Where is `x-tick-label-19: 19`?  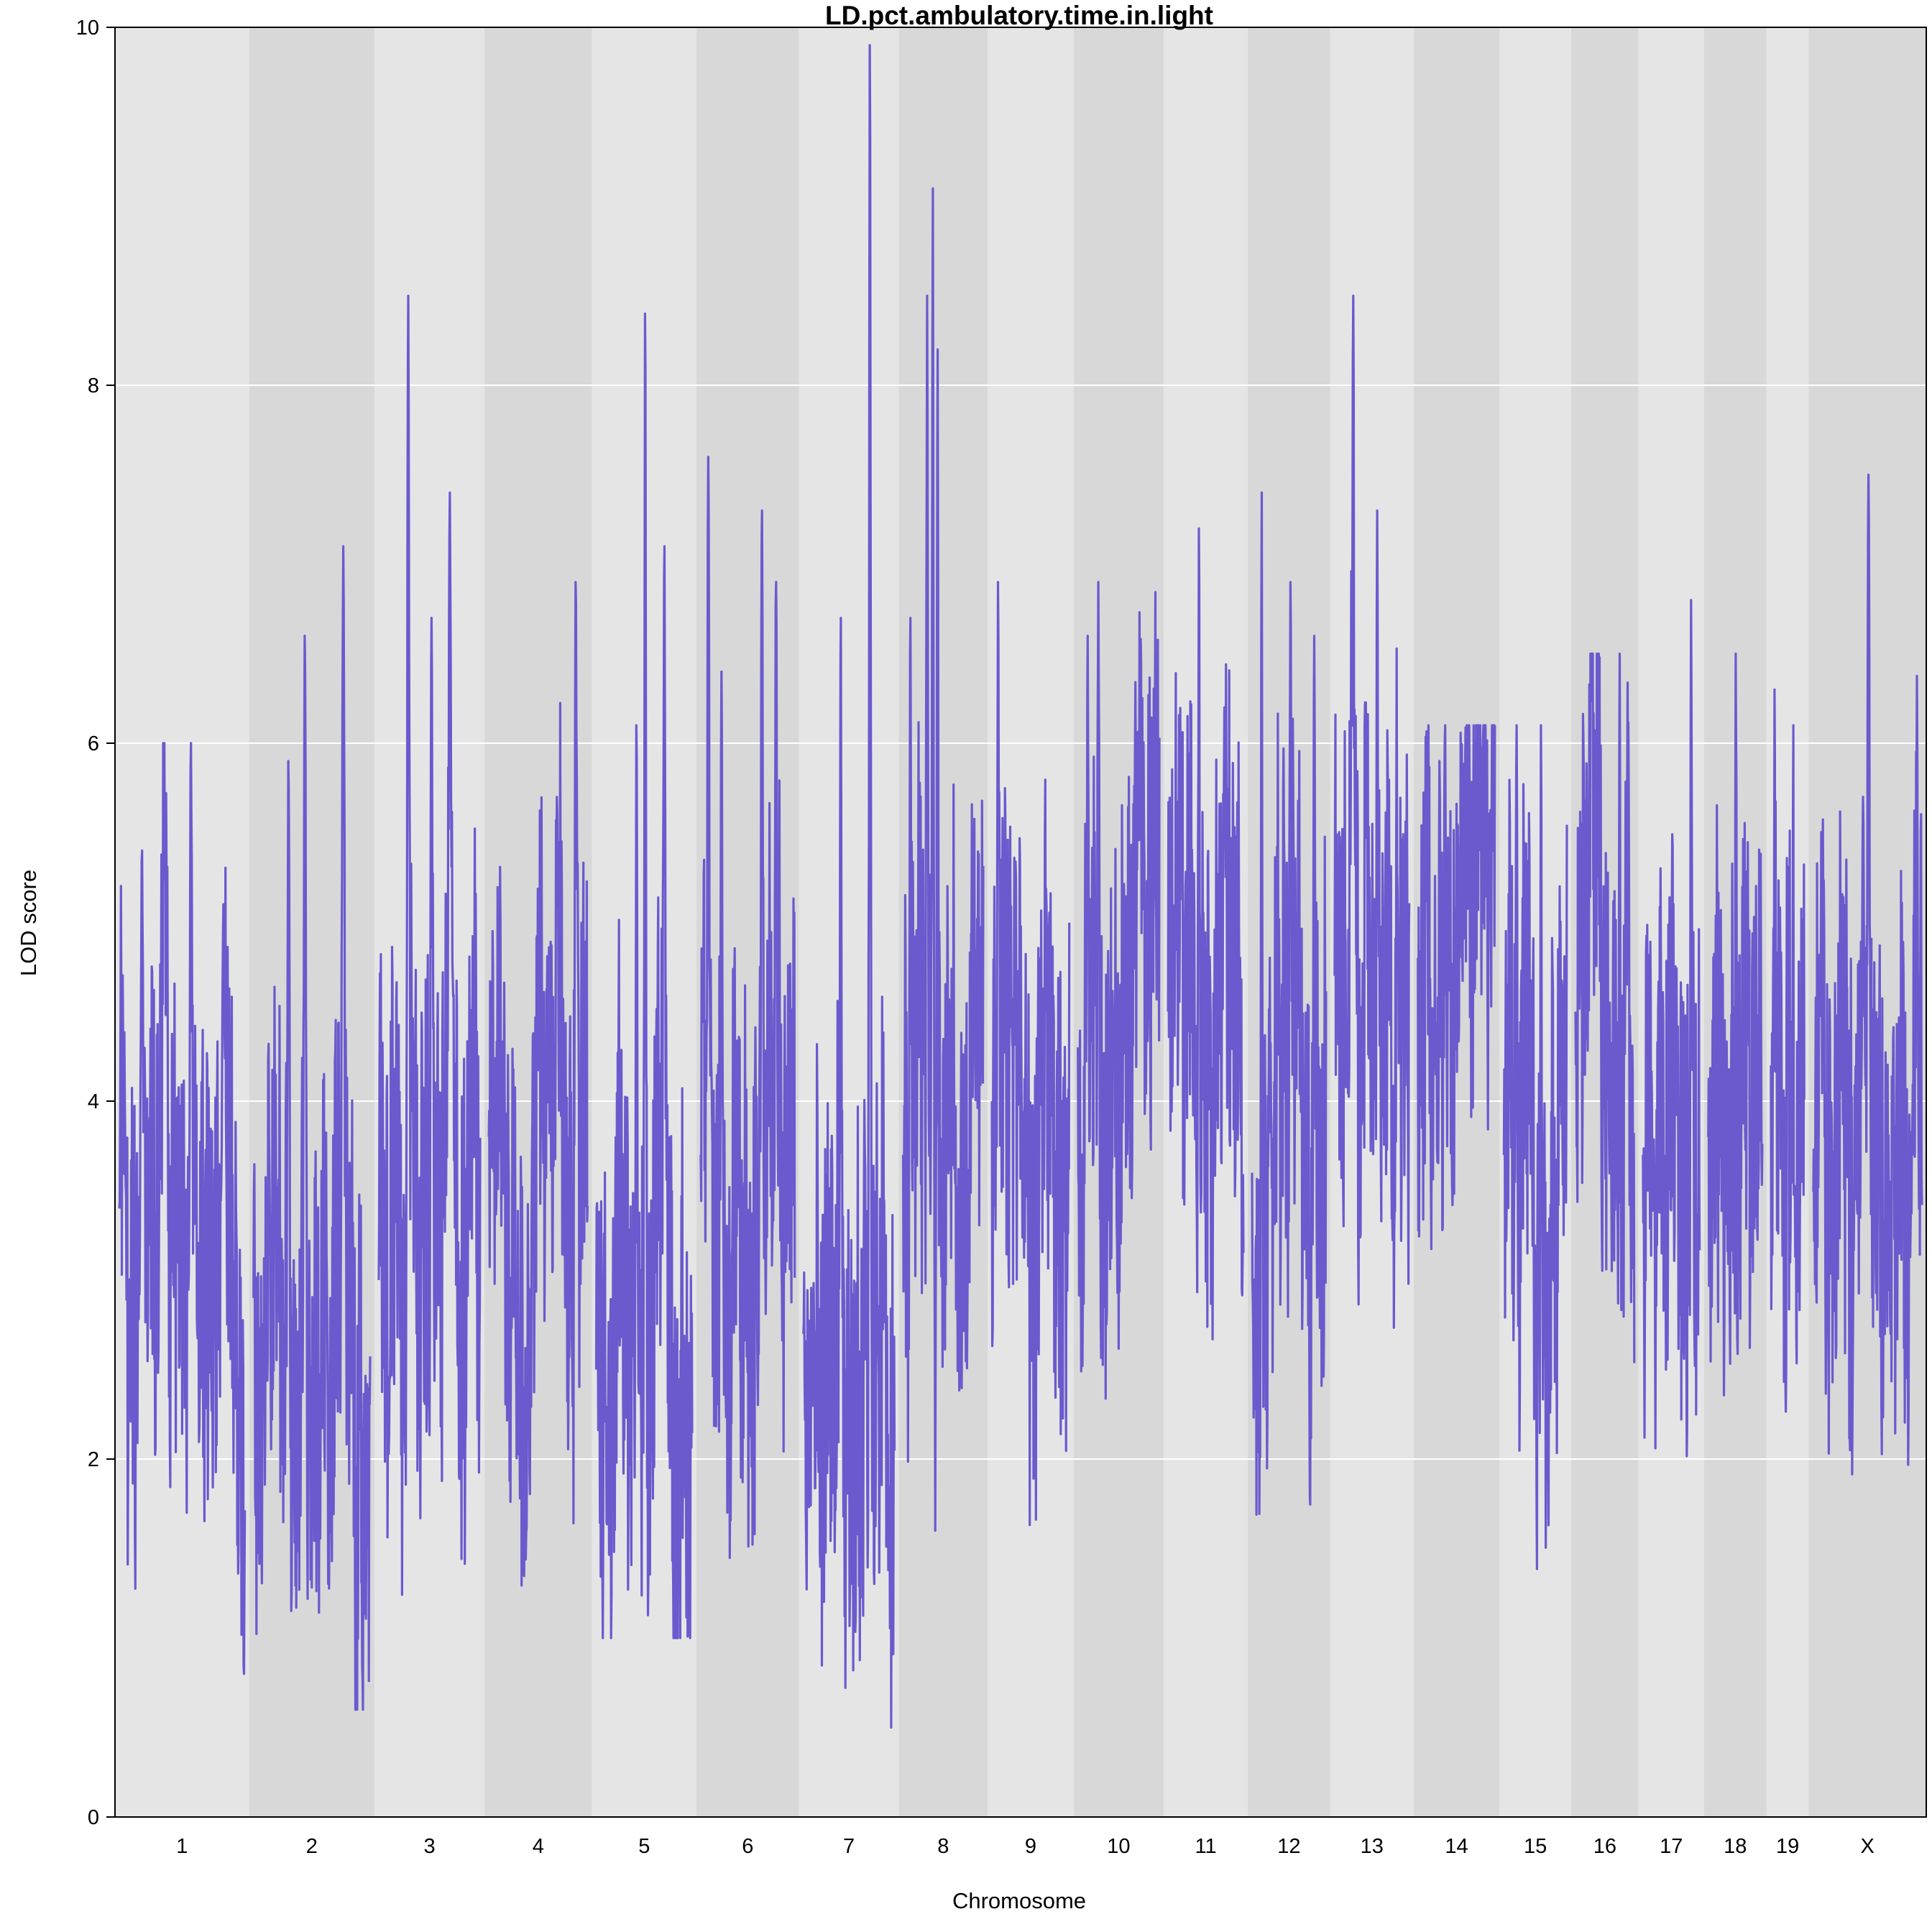
x-tick-label-19: 19 is located at coordinates (1787, 1846).